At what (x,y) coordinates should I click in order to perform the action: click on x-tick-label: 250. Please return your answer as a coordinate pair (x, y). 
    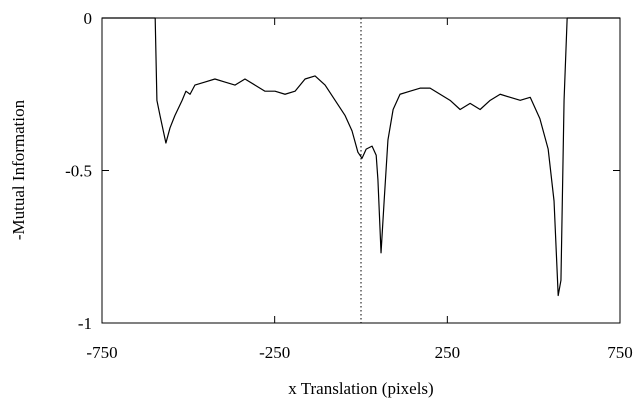
    Looking at the image, I should click on (448, 352).